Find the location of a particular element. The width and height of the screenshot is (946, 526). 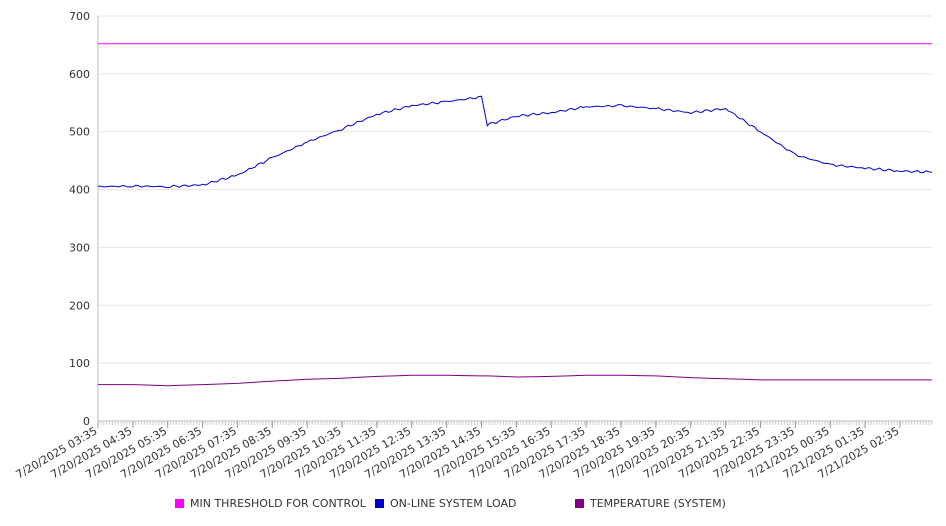

legend-item-temperature: TEMPERATURE (SYSTEM) is located at coordinates (650, 503).